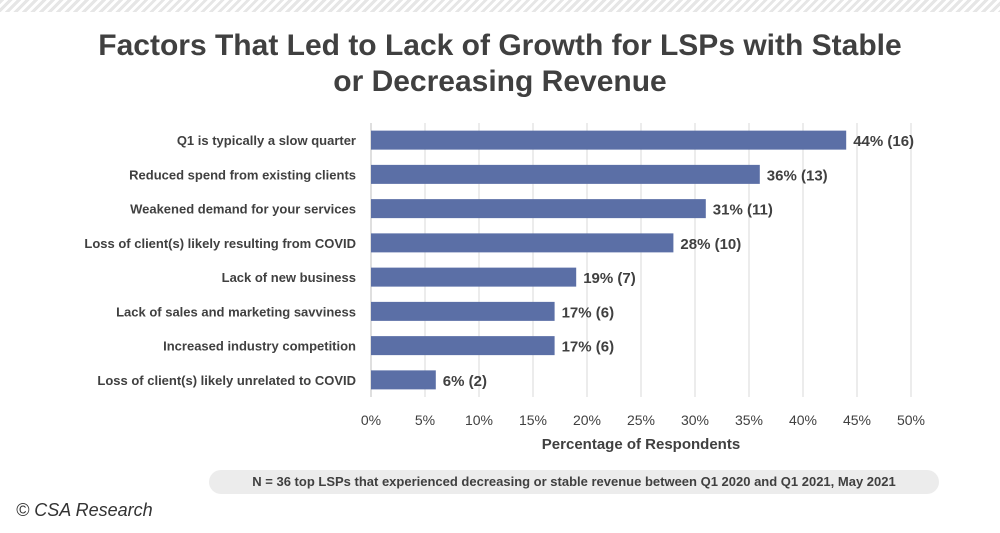  Describe the element at coordinates (533, 420) in the screenshot. I see `x-tick-label: 15%` at that location.